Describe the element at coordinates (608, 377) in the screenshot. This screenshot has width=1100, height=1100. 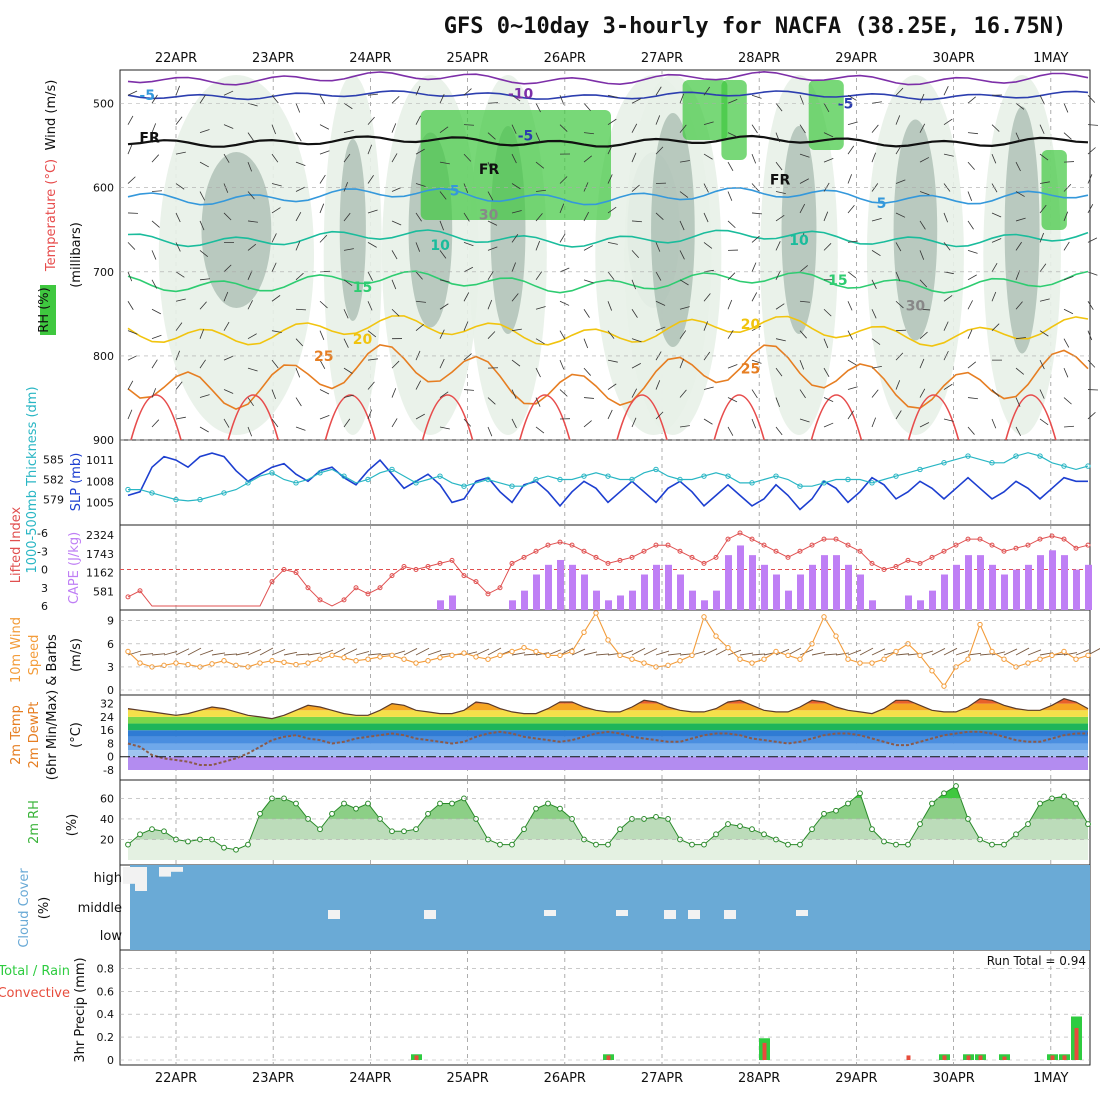
I see `temp-contour` at that location.